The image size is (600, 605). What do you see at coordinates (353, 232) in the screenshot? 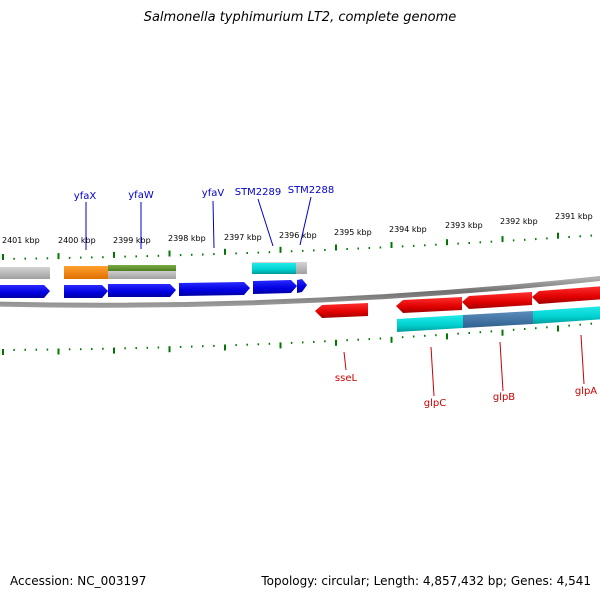
I see `kbp-label: 2395 kbp` at bounding box center [353, 232].